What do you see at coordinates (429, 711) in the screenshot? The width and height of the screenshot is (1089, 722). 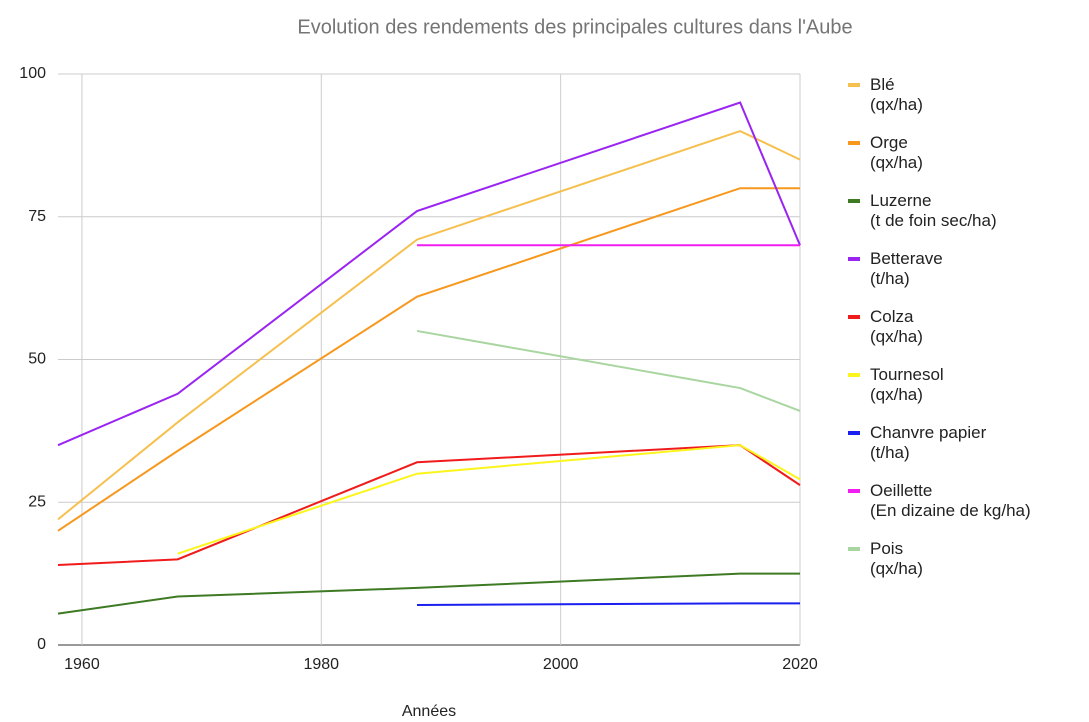 I see `x-axis-label: Années` at bounding box center [429, 711].